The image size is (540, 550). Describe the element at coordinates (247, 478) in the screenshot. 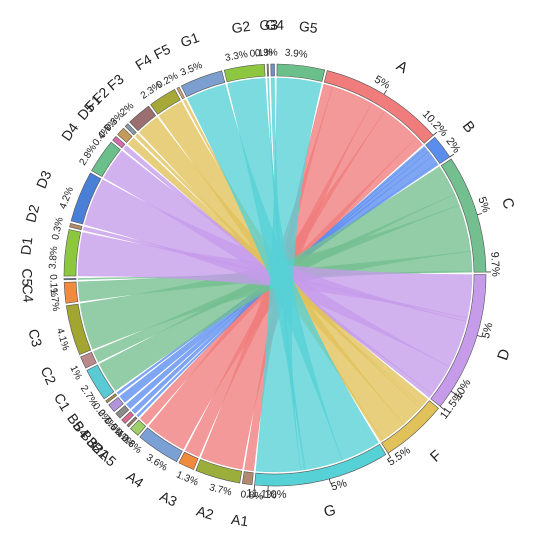

I see `arc-a1` at that location.